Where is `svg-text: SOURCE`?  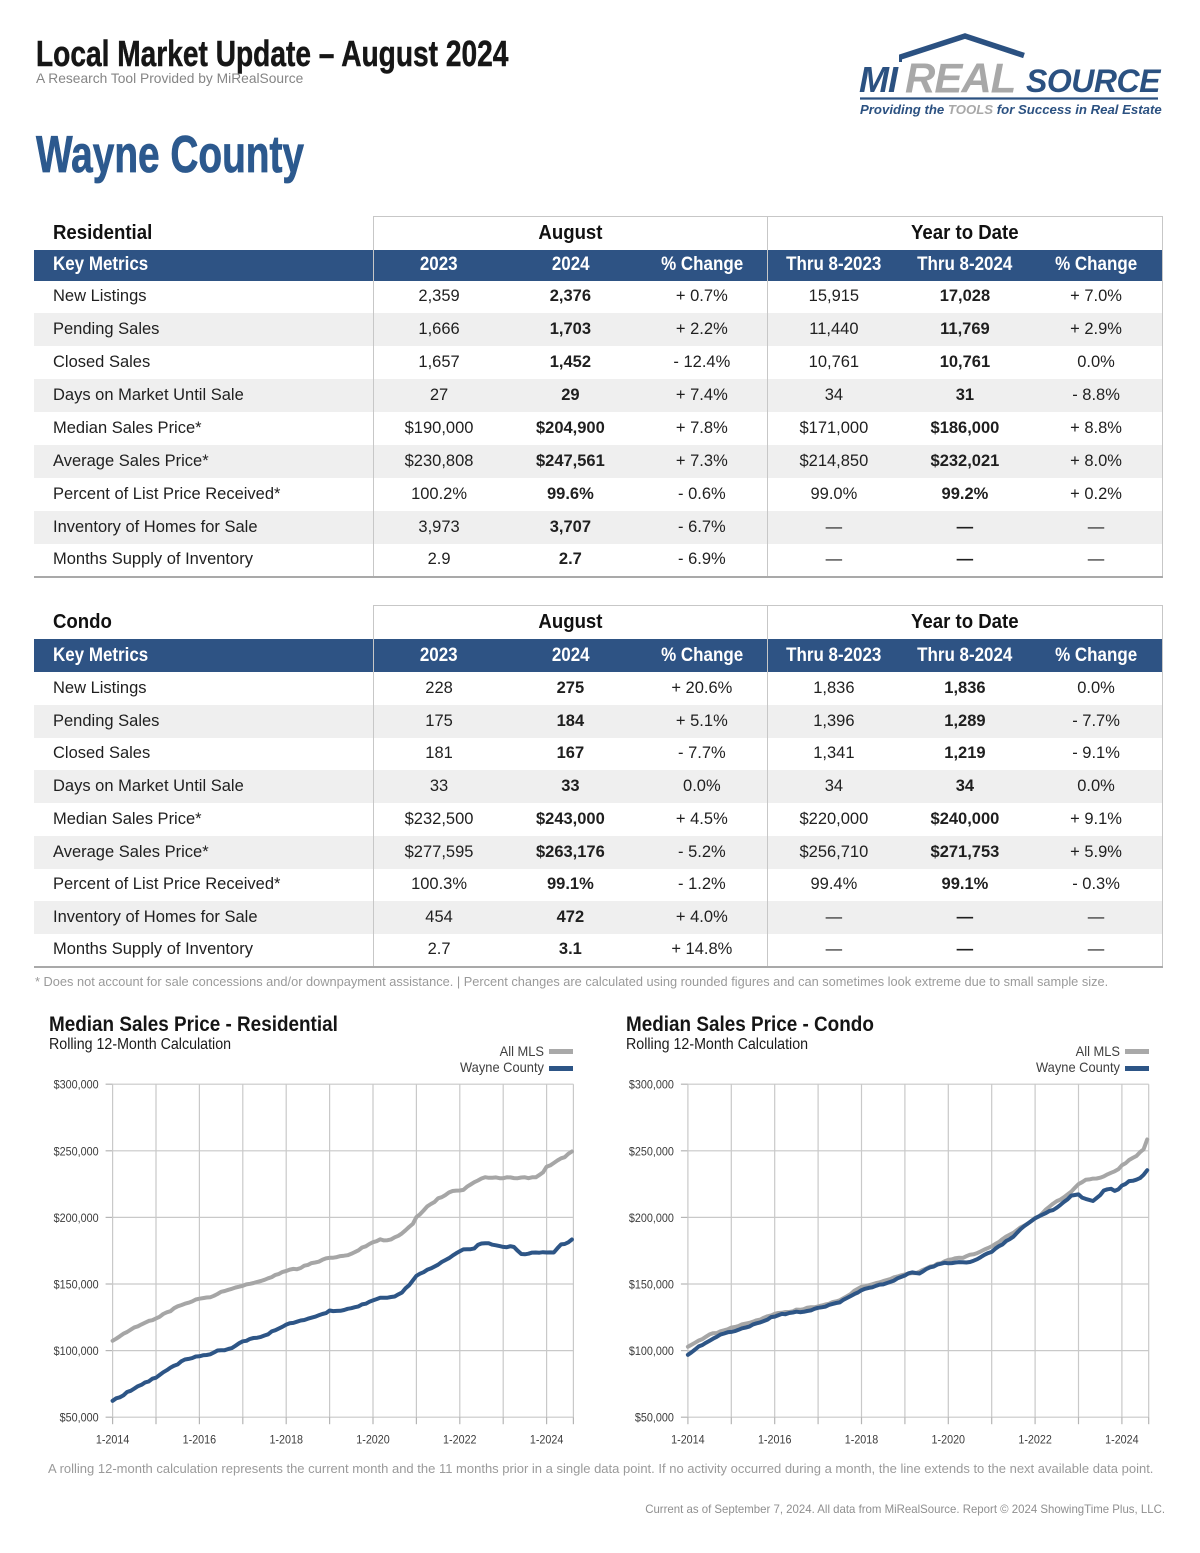 svg-text: SOURCE is located at coordinates (1094, 81).